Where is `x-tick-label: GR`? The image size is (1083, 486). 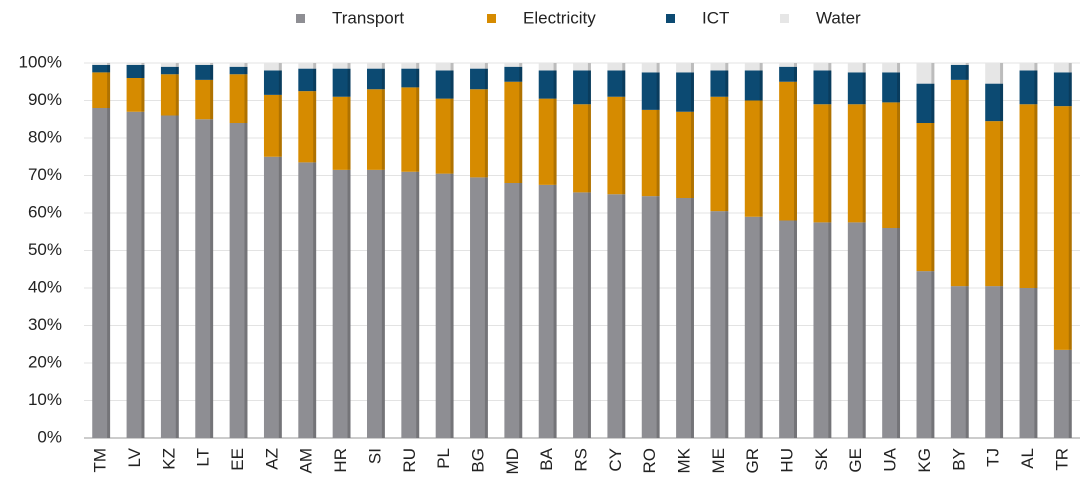
x-tick-label: GR is located at coordinates (752, 461).